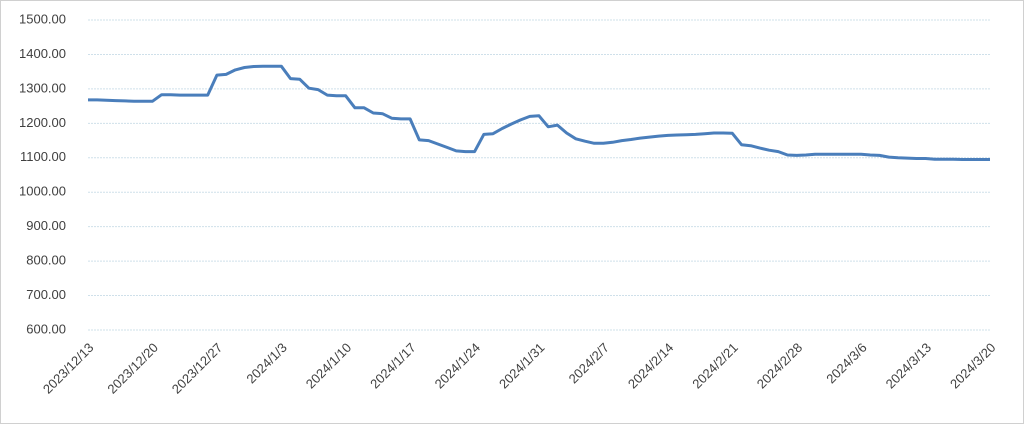  I want to click on y-tick-label: 1500.00, so click(42, 18).